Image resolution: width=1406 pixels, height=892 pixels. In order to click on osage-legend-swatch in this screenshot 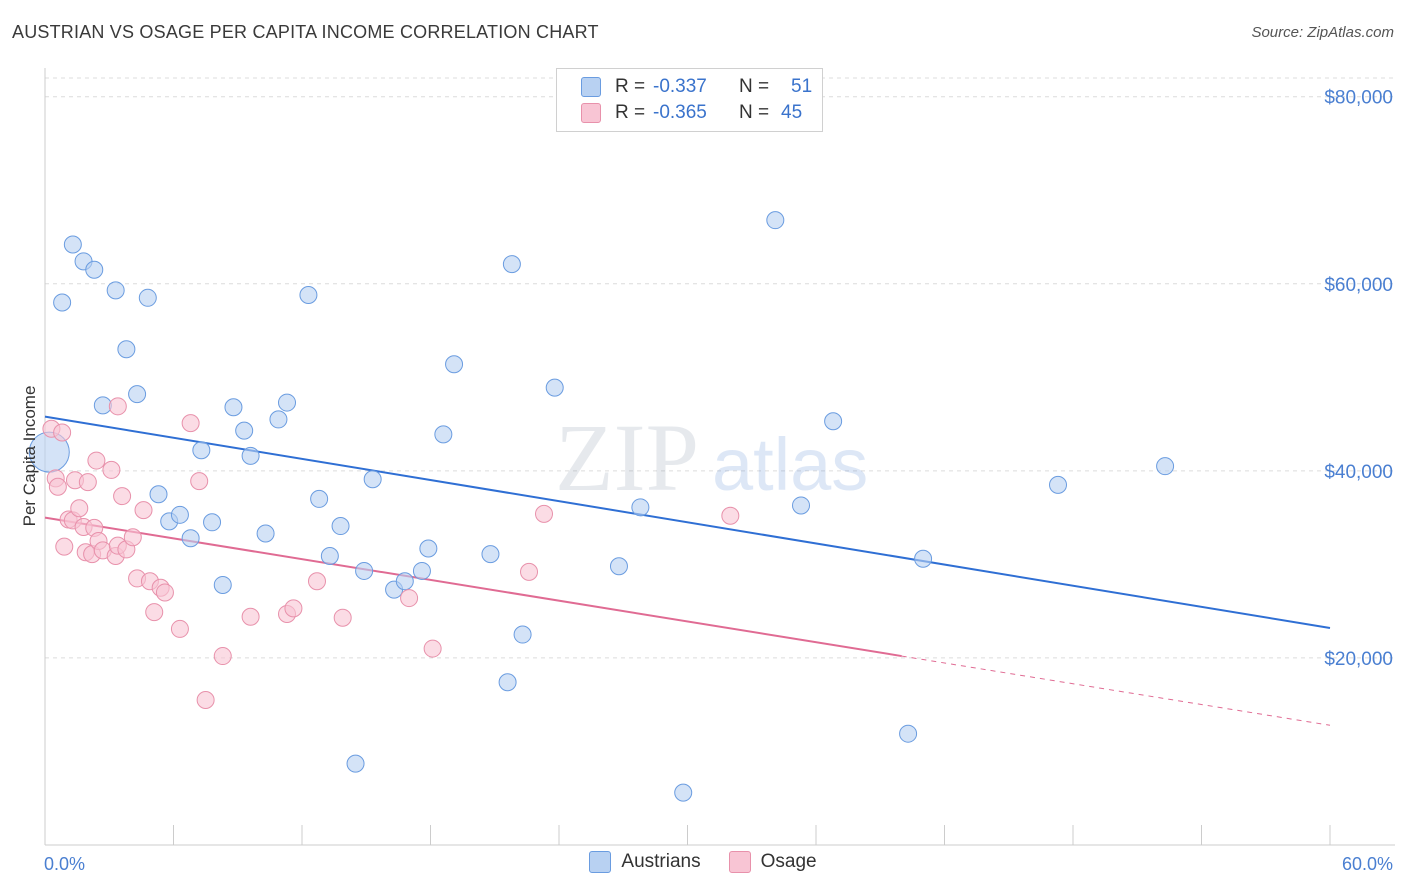, I will do `click(739, 862)`.